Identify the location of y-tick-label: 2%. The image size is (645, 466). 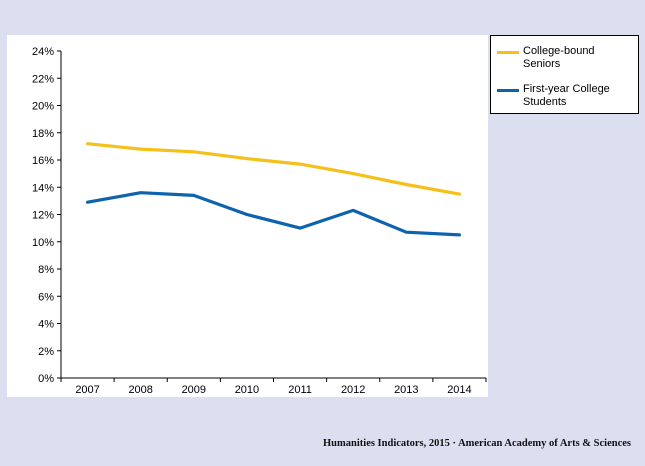
(46, 352).